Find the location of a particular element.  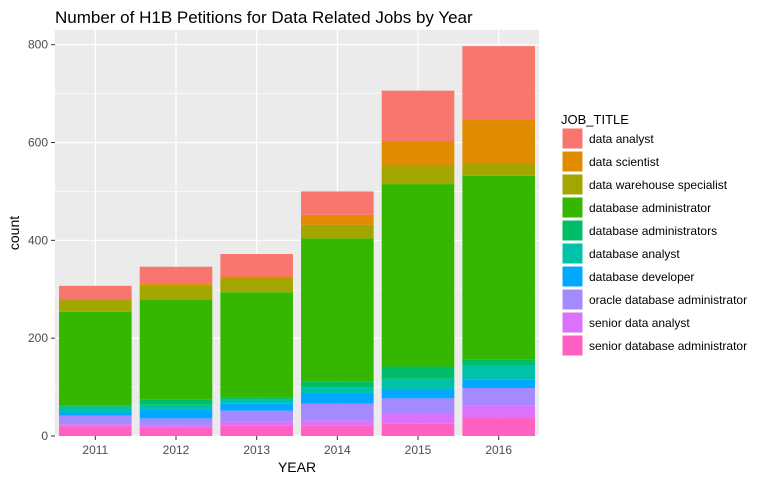

legend-label: oracle database administrator is located at coordinates (668, 300).